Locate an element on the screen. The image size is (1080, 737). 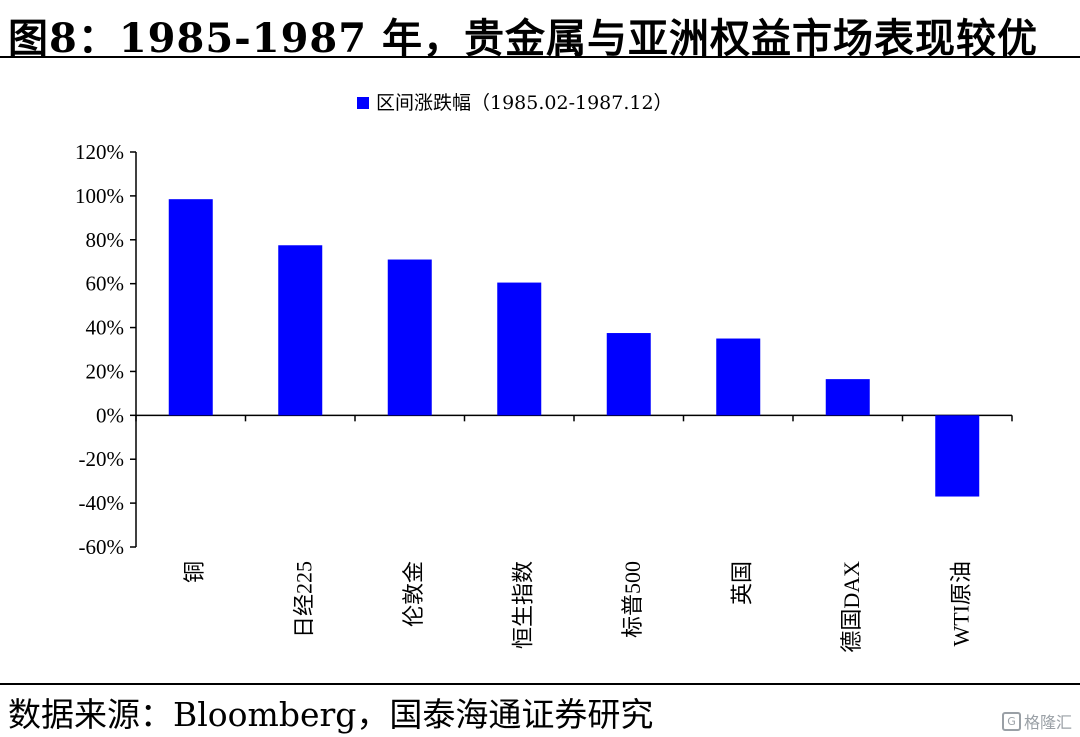
top-divider is located at coordinates (540, 57).